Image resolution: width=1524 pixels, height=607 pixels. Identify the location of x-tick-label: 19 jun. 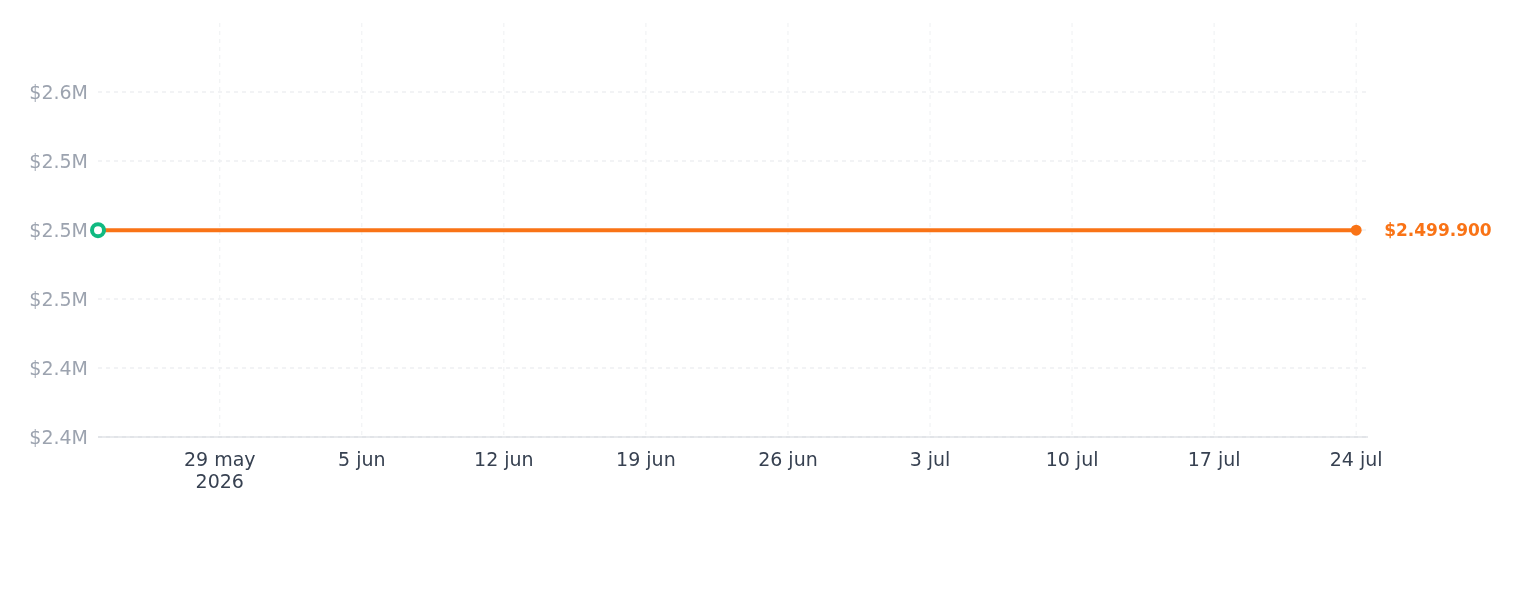
(646, 459).